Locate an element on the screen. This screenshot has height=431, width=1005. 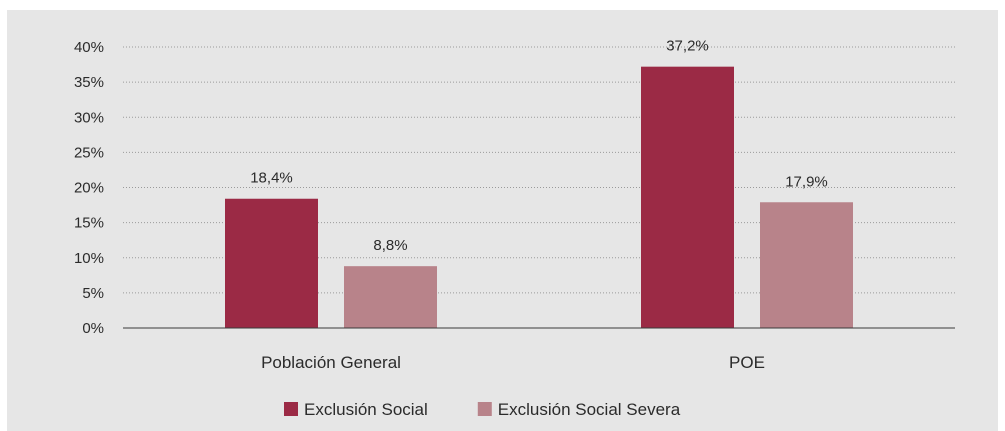
data-label: 37,2% is located at coordinates (687, 46).